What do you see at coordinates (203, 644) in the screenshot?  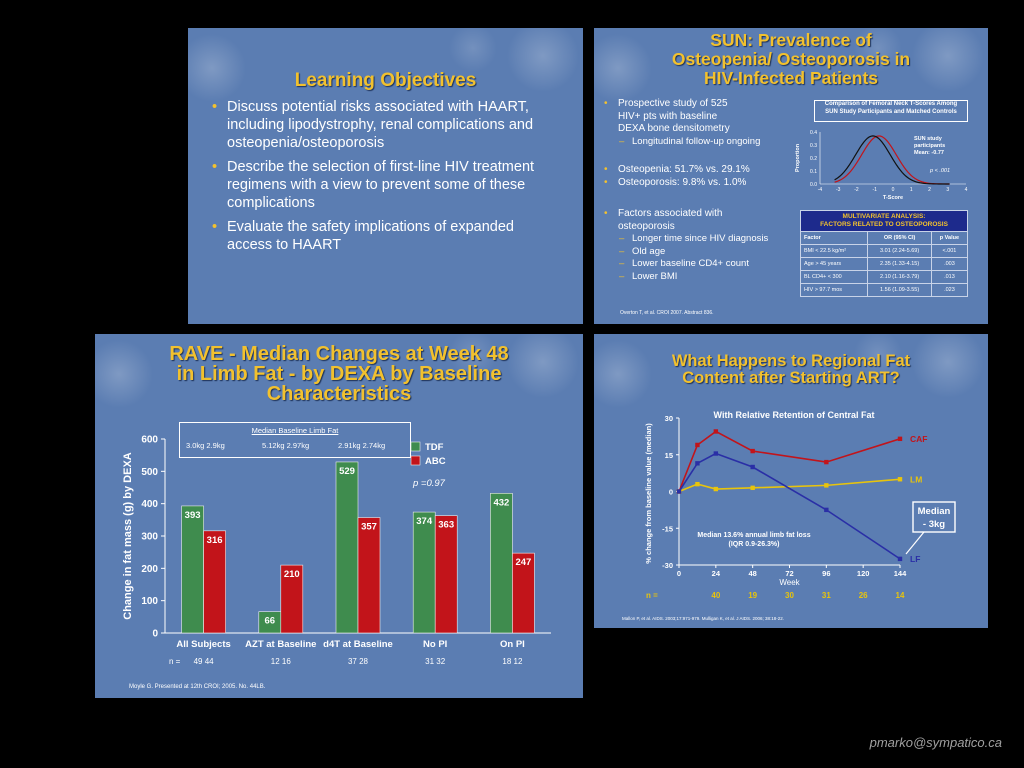 I see `x-tick-label: All Subjects` at bounding box center [203, 644].